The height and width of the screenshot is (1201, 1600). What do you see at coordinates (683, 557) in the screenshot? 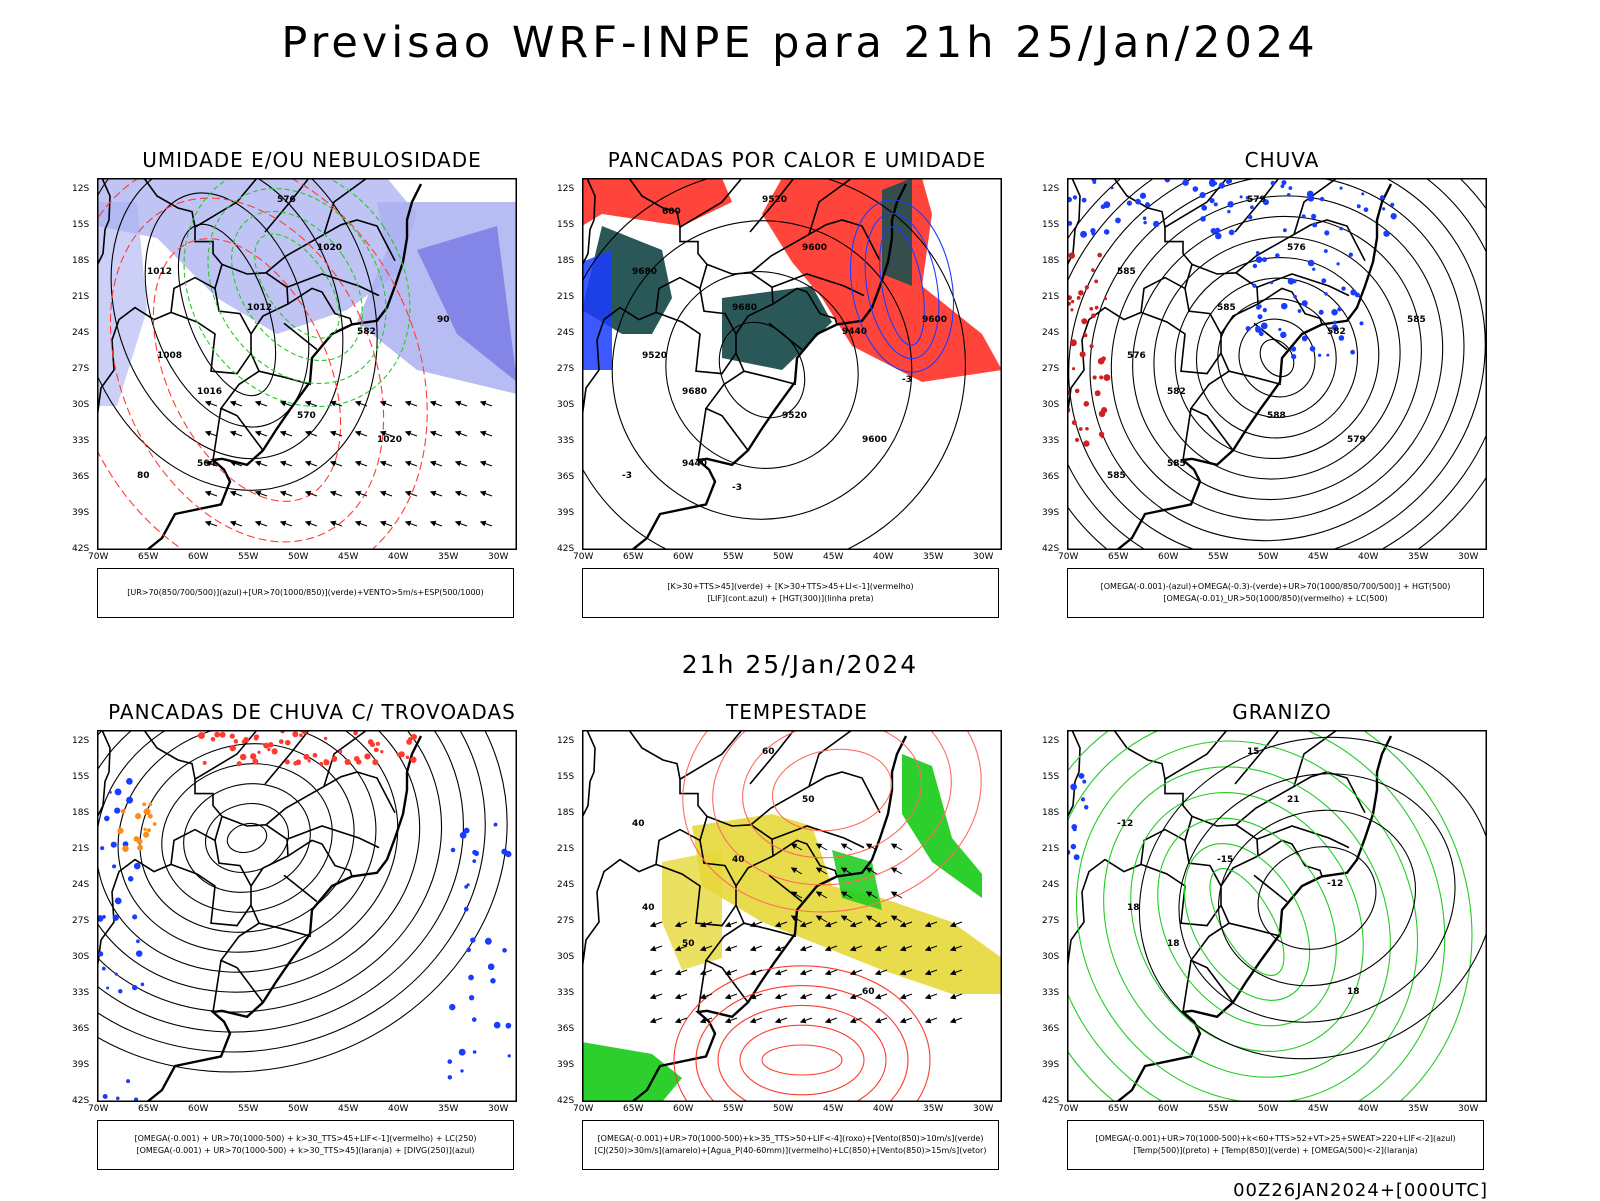
I see `lon-tick-label: 60W` at bounding box center [683, 557].